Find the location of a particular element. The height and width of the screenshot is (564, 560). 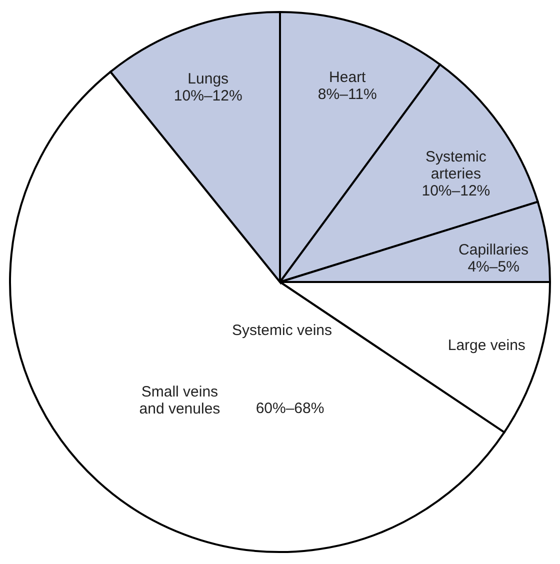

slice-label: Capillaries is located at coordinates (493, 250).